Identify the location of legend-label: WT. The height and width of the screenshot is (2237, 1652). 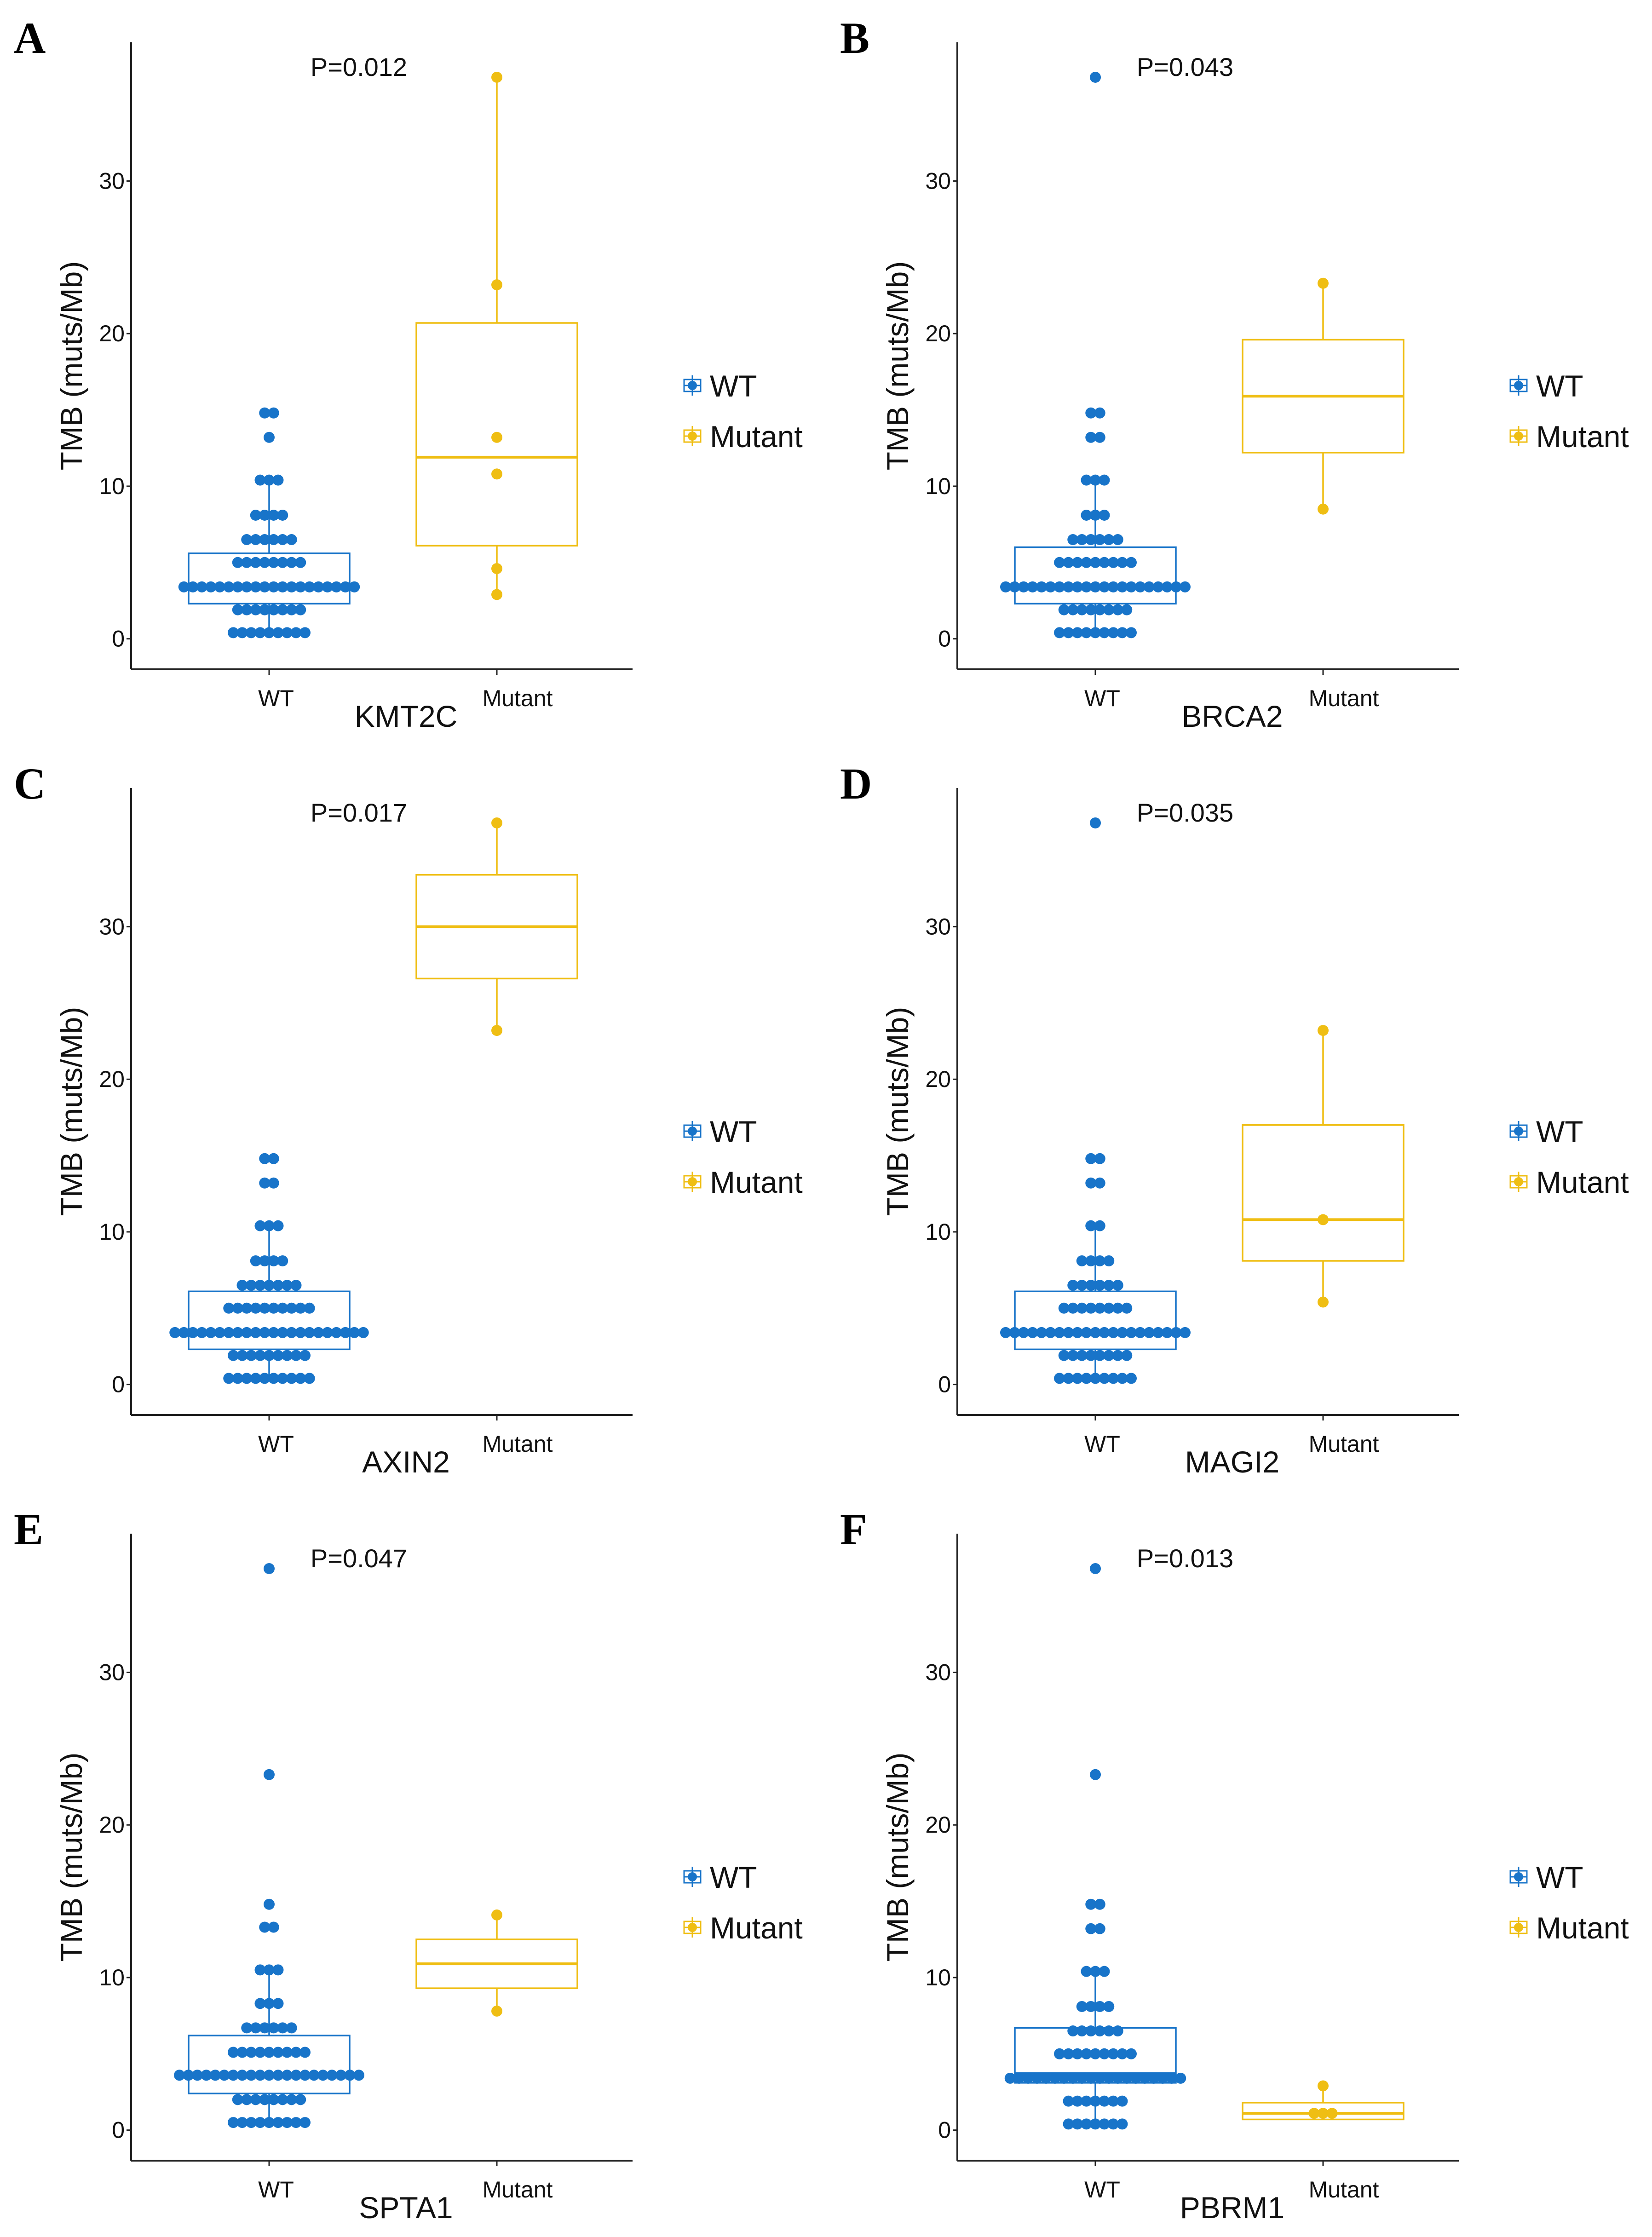
(1559, 1877).